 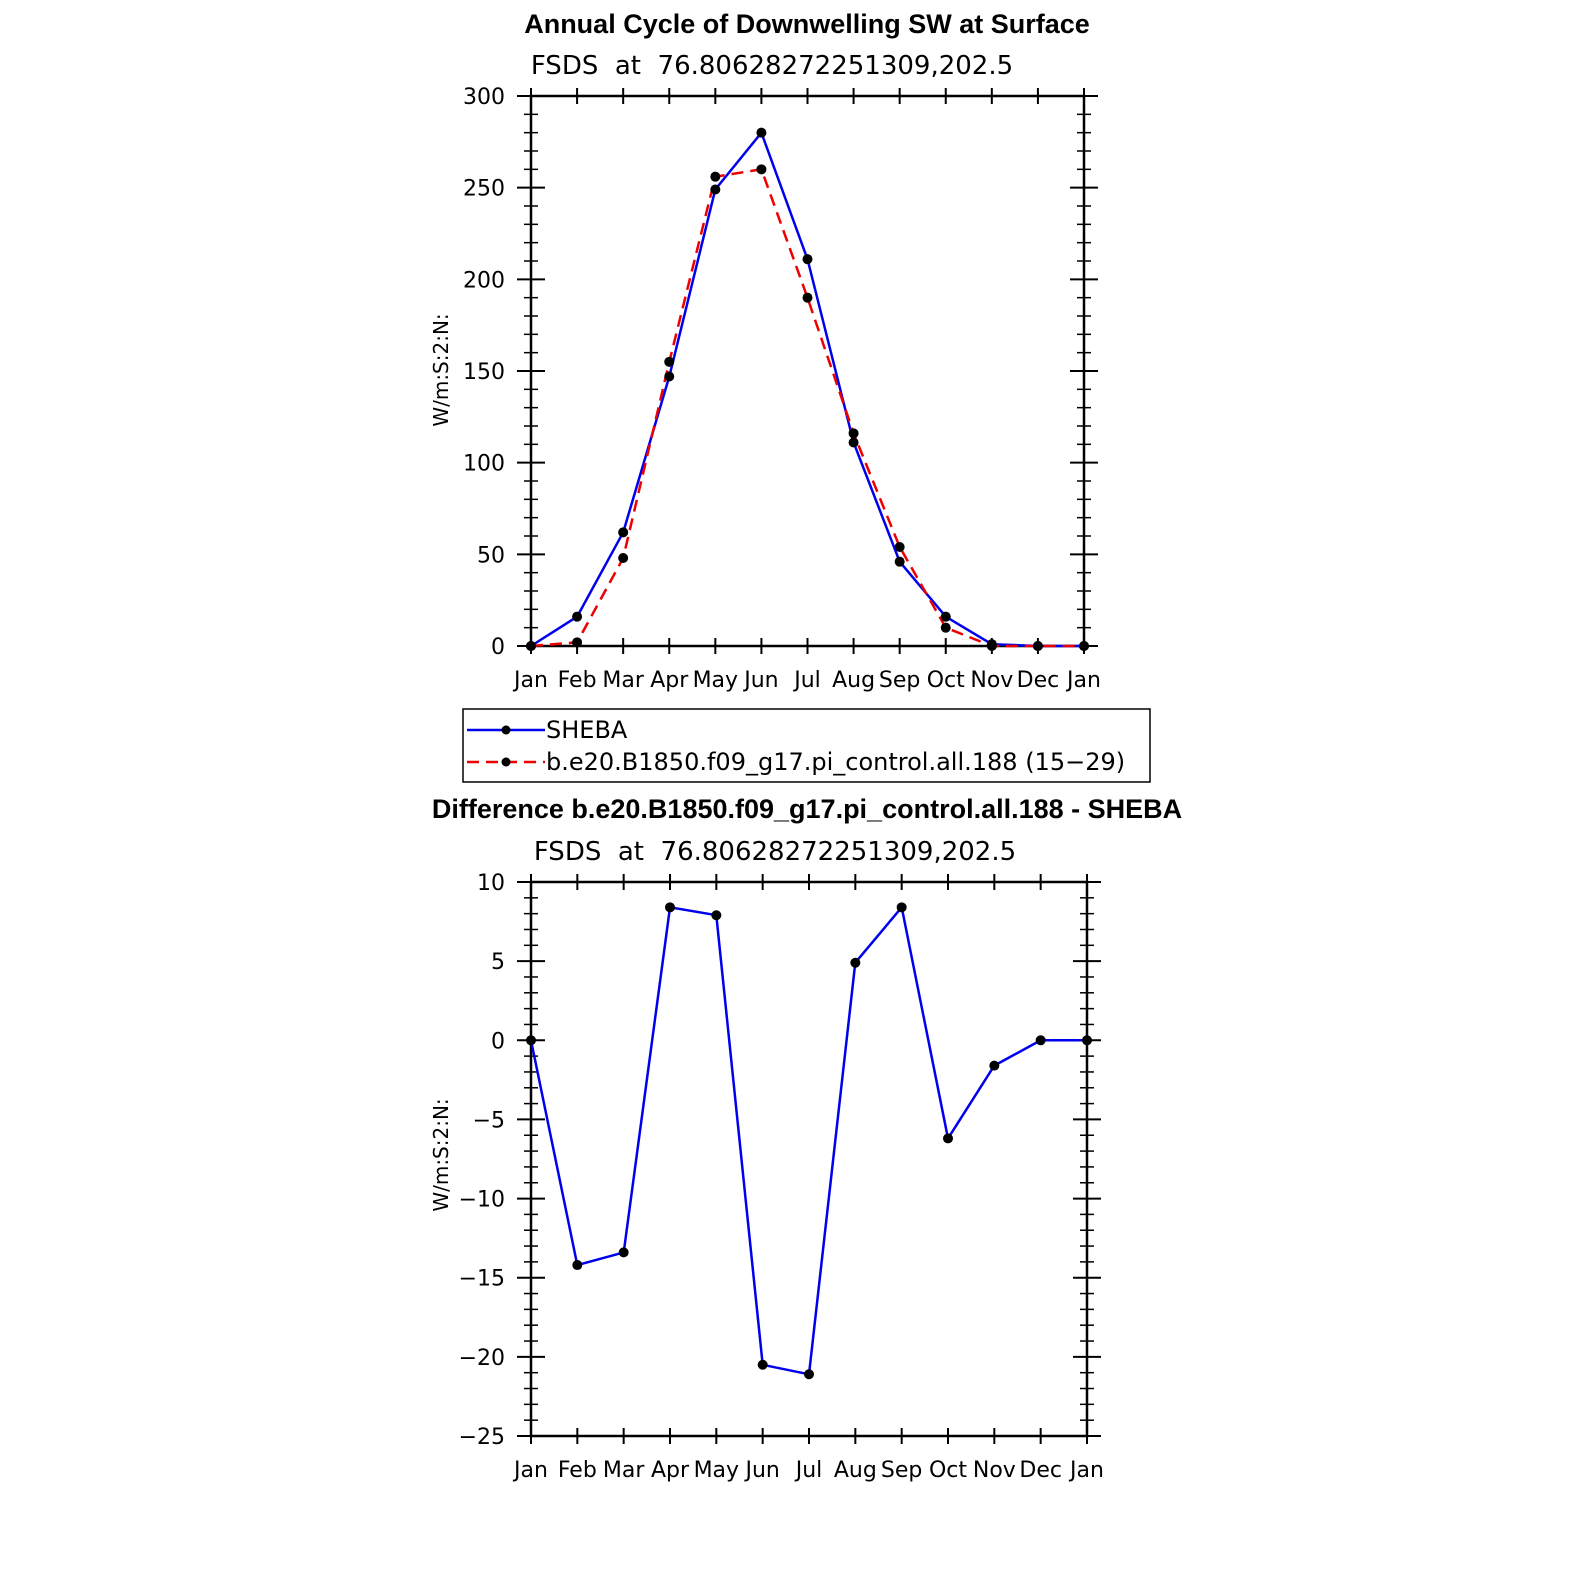 I want to click on top-y-tick-label: 100, so click(x=484, y=464).